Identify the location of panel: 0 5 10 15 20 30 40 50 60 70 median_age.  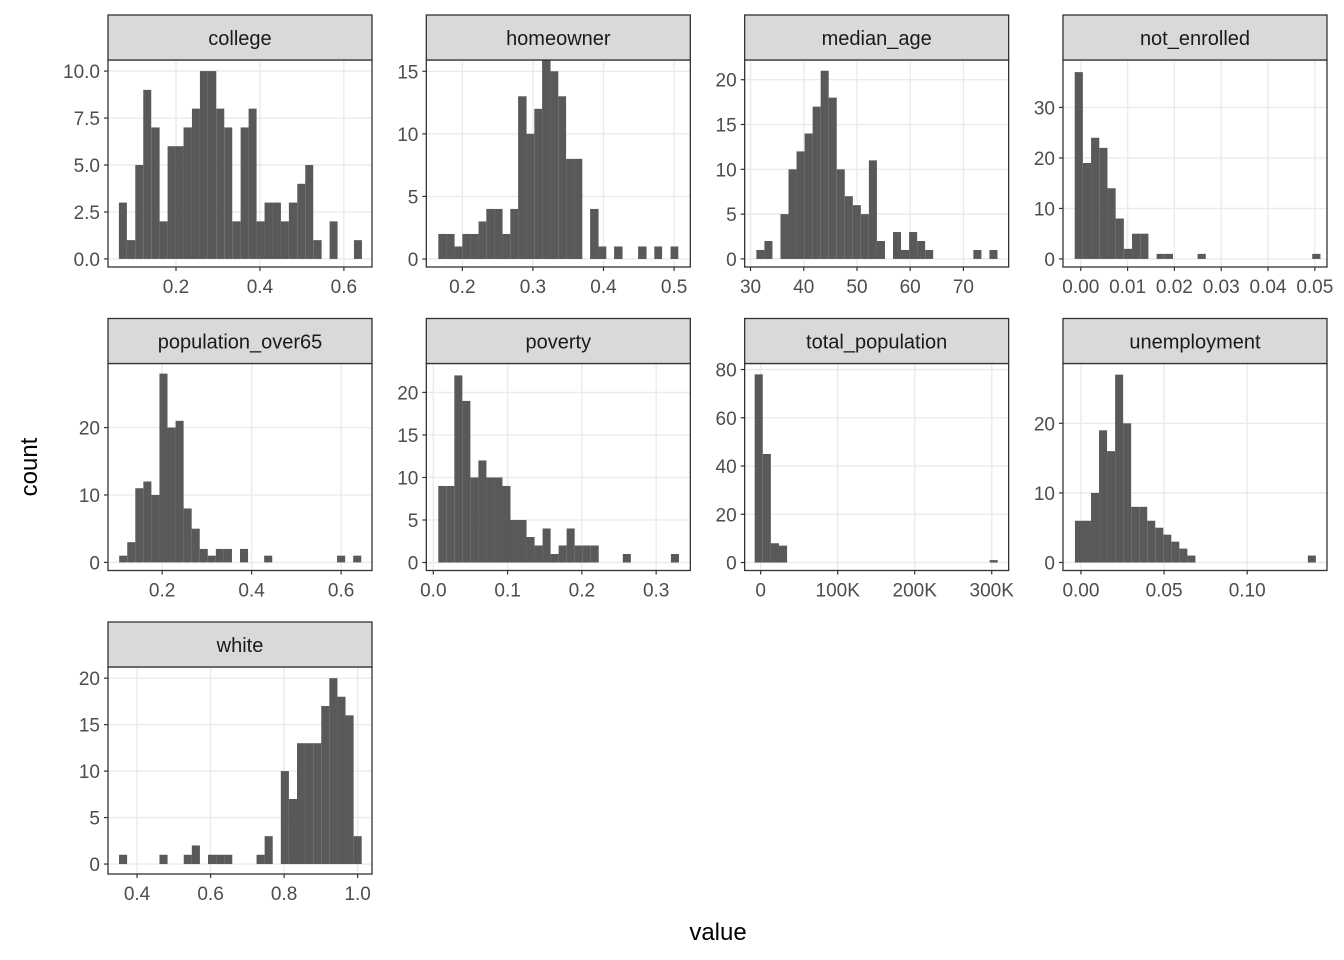
(863, 156).